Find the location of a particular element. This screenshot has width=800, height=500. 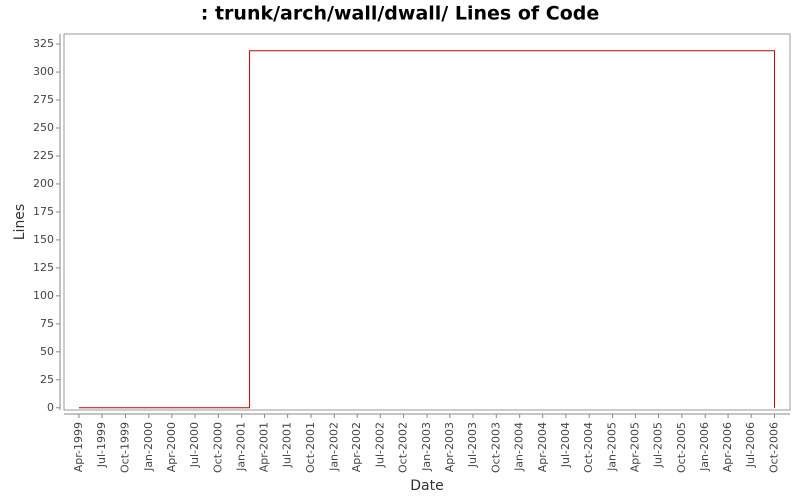

y-tick-label: 175 is located at coordinates (43, 211).